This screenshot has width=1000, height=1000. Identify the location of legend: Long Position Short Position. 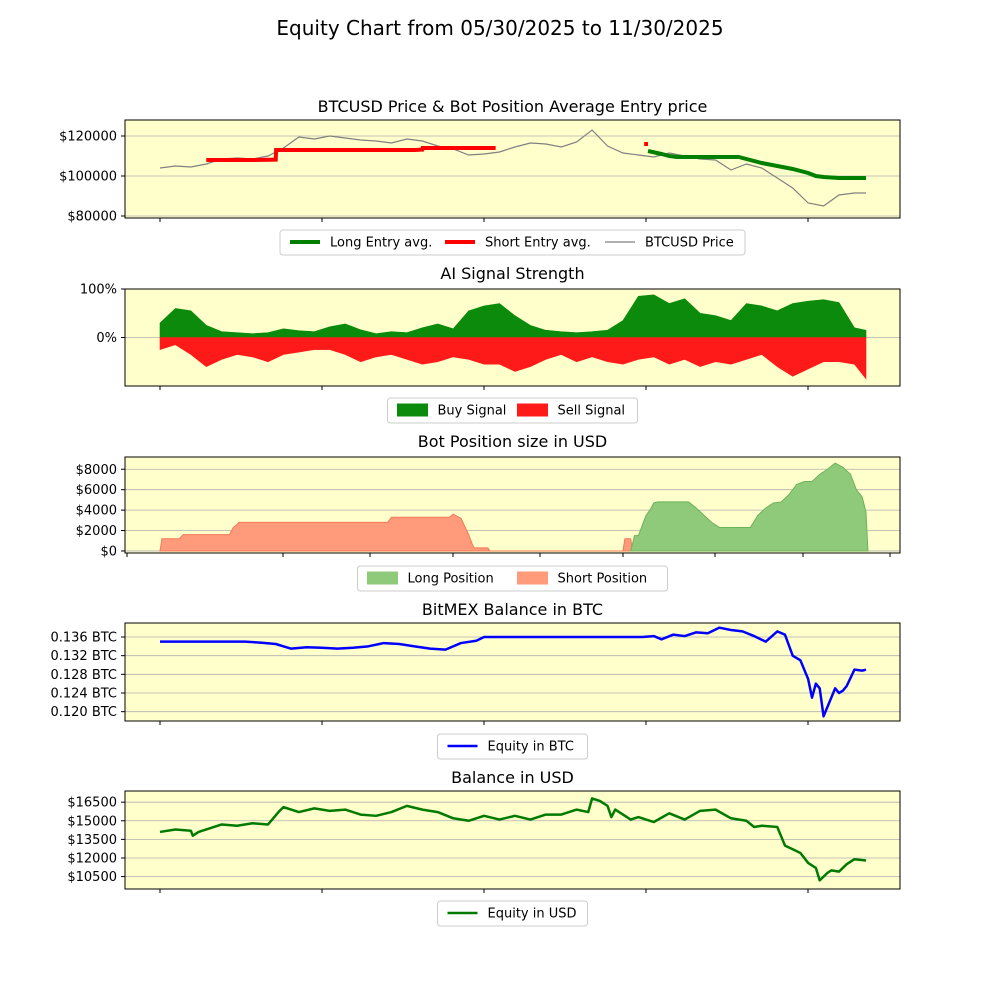
(512, 578).